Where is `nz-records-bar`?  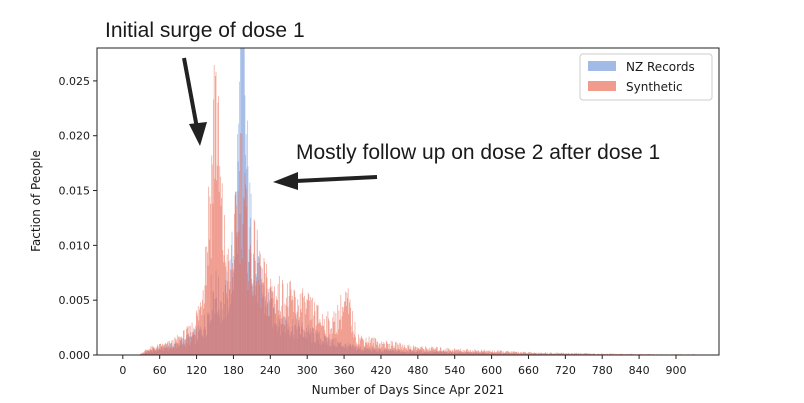
nz-records-bar is located at coordinates (237, 244).